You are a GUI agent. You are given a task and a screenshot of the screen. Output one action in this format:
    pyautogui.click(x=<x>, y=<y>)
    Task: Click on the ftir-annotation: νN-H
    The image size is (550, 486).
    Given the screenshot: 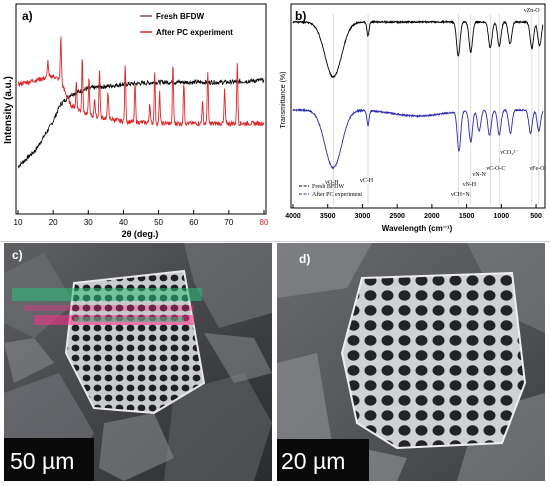 What is the action you would take?
    pyautogui.click(x=470, y=185)
    